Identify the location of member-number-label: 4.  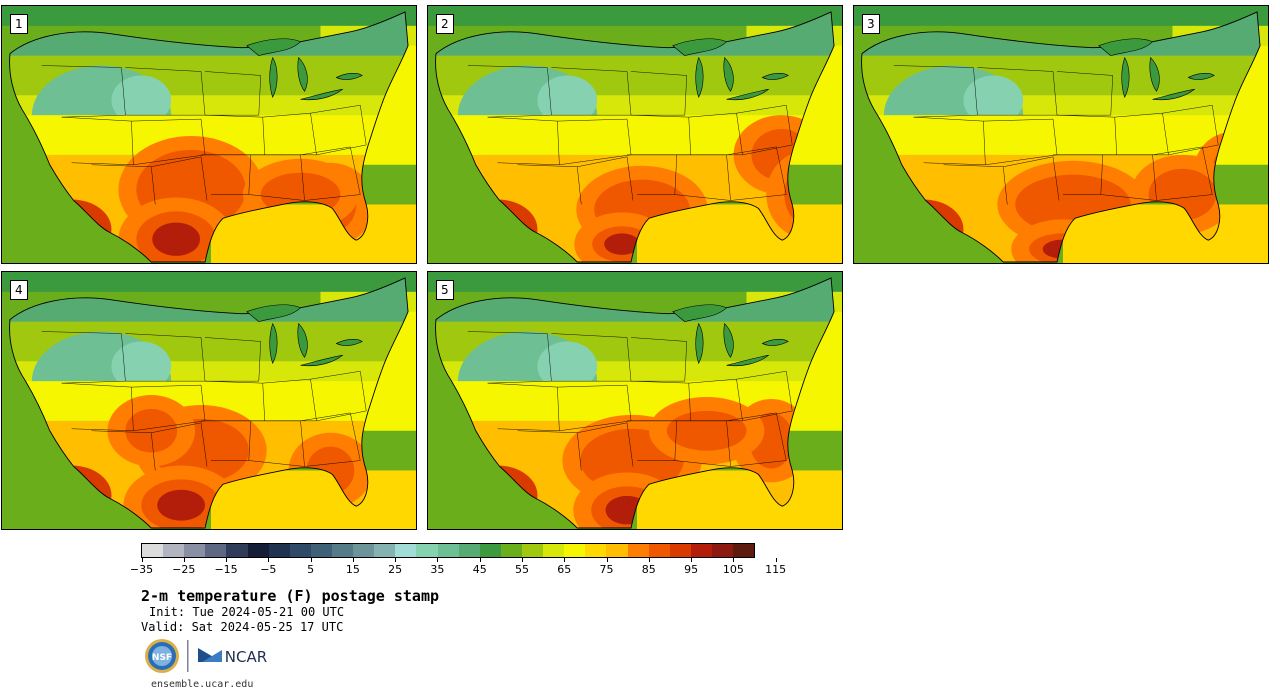
(19, 290).